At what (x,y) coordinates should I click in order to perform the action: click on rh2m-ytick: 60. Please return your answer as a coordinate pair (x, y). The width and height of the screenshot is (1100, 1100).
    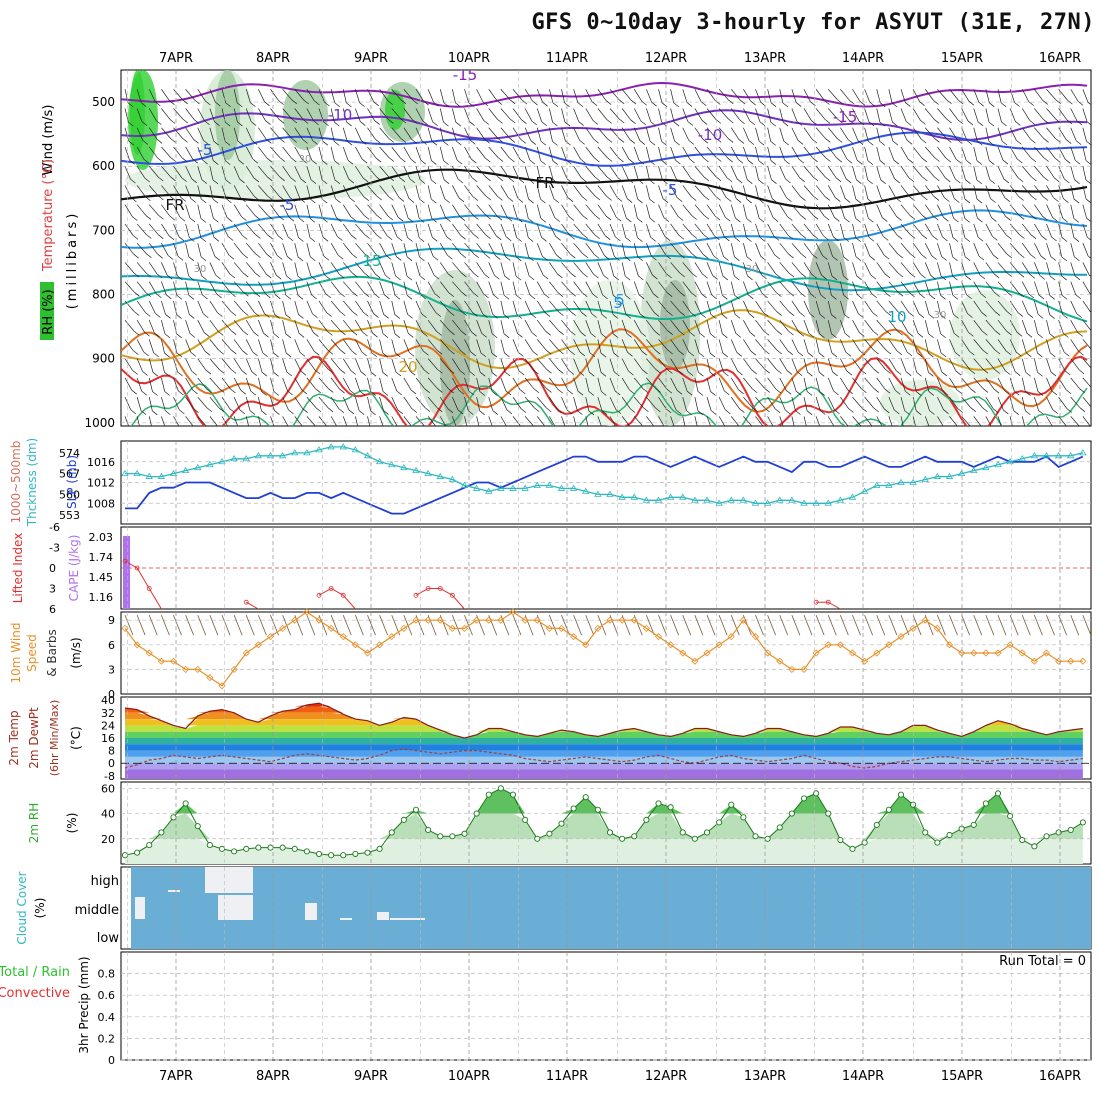
    Looking at the image, I should click on (108, 788).